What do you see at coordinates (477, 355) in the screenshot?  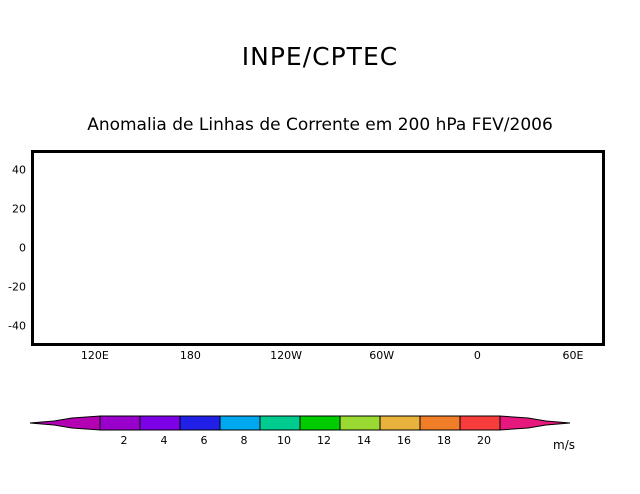 I see `x-tick-label: 0` at bounding box center [477, 355].